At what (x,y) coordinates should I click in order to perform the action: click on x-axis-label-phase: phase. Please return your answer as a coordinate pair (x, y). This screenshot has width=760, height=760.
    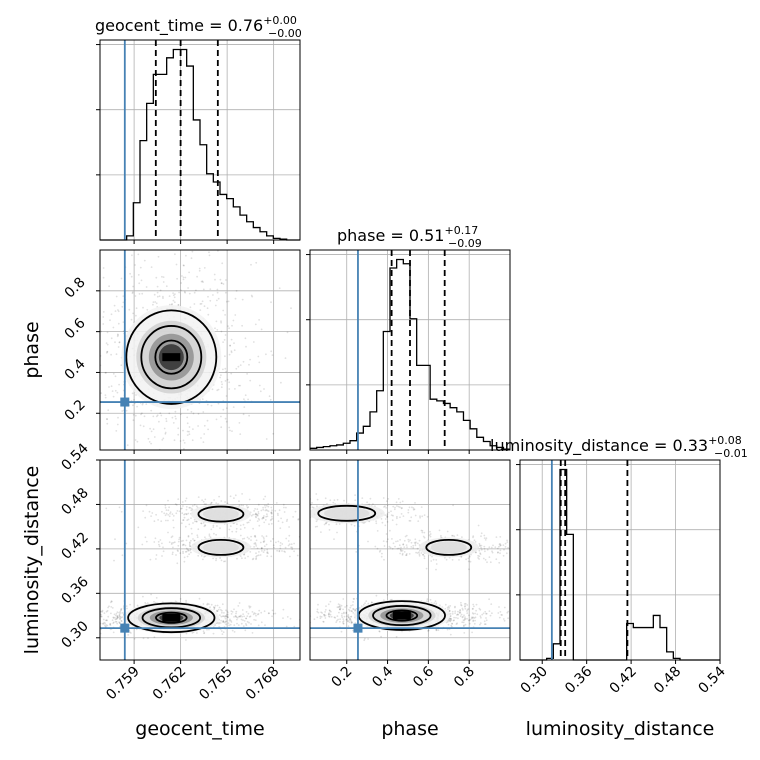
    Looking at the image, I should click on (409, 729).